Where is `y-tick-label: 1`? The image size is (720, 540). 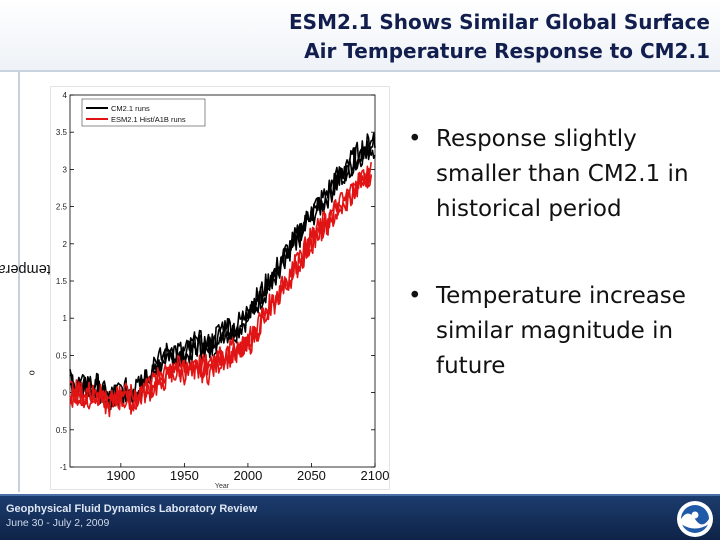 y-tick-label: 1 is located at coordinates (65, 318).